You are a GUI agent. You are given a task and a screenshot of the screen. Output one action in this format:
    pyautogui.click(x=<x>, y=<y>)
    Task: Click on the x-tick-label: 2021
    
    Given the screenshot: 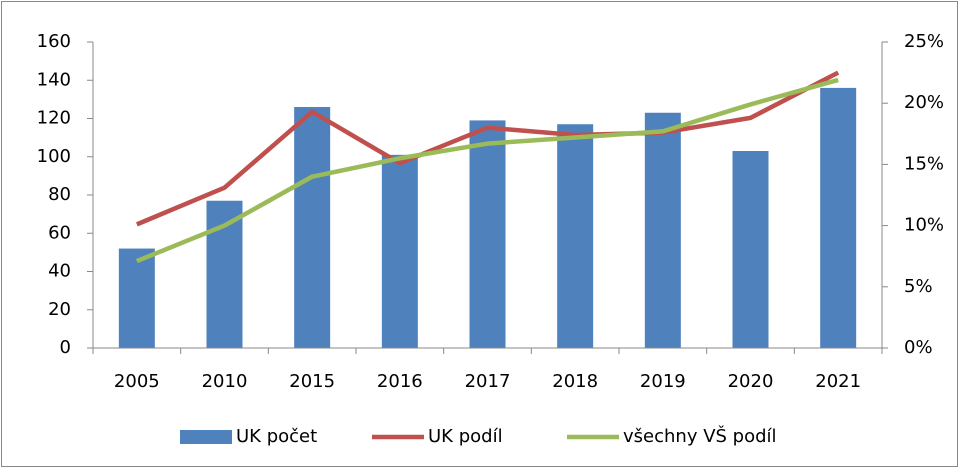 What is the action you would take?
    pyautogui.click(x=838, y=381)
    